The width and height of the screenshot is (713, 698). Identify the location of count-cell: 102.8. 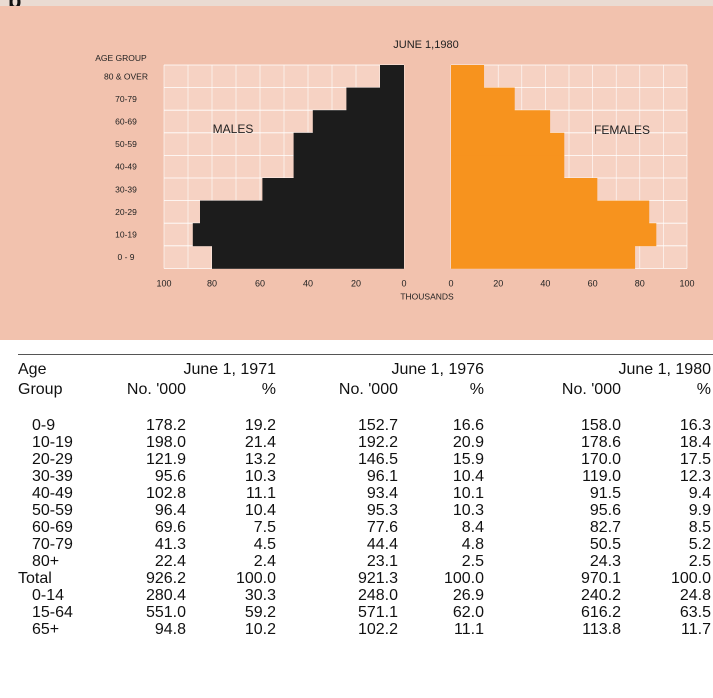
(165, 493).